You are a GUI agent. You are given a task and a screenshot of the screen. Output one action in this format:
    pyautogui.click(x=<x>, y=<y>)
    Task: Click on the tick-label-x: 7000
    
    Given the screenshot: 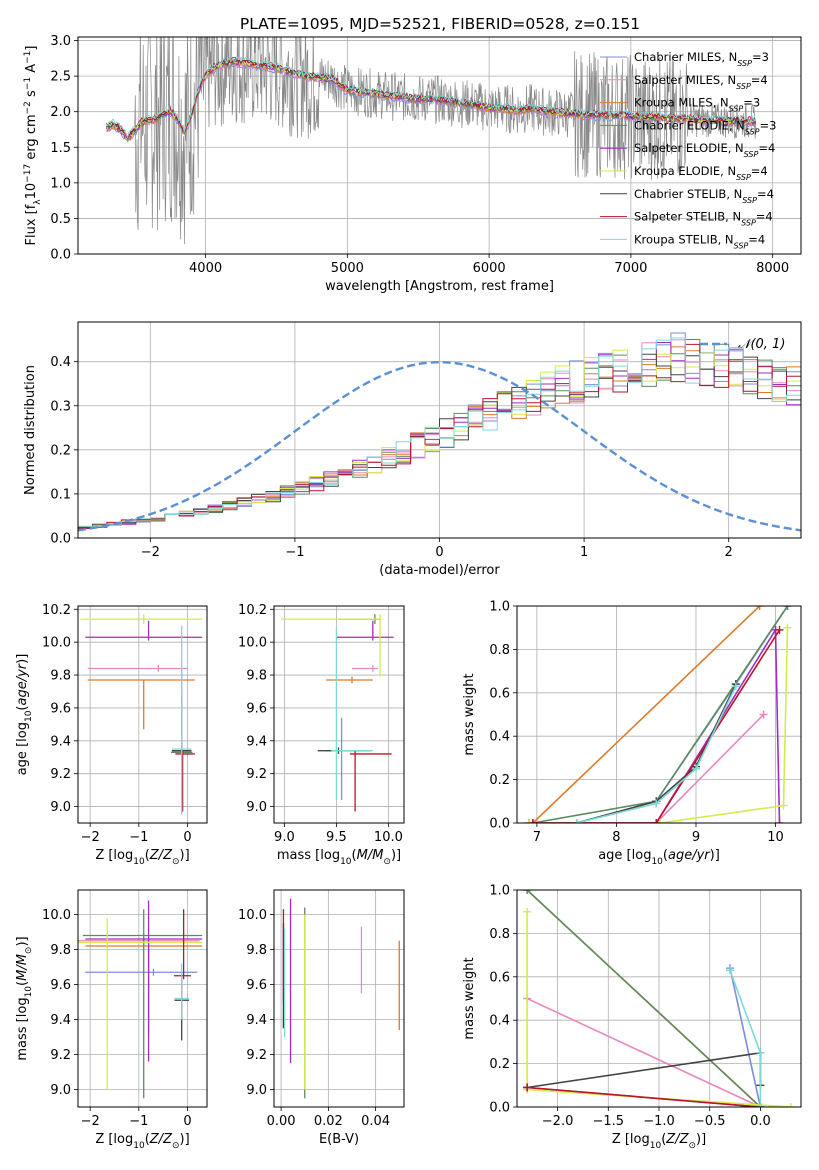 What is the action you would take?
    pyautogui.click(x=630, y=268)
    